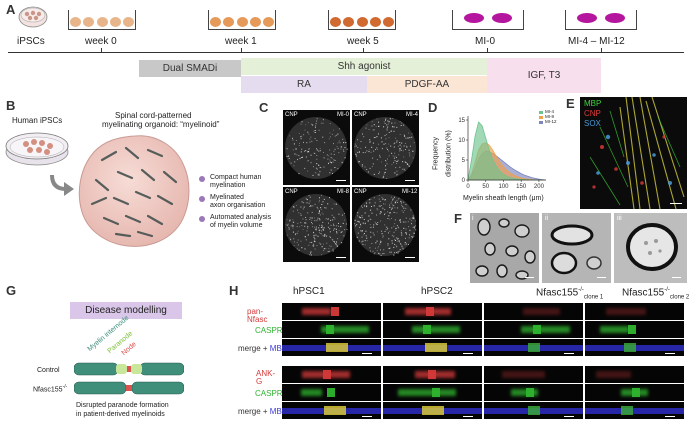 Image resolution: width=690 pixels, height=426 pixels. I want to click on y-axis-label-2: distribution (%), so click(449, 153).